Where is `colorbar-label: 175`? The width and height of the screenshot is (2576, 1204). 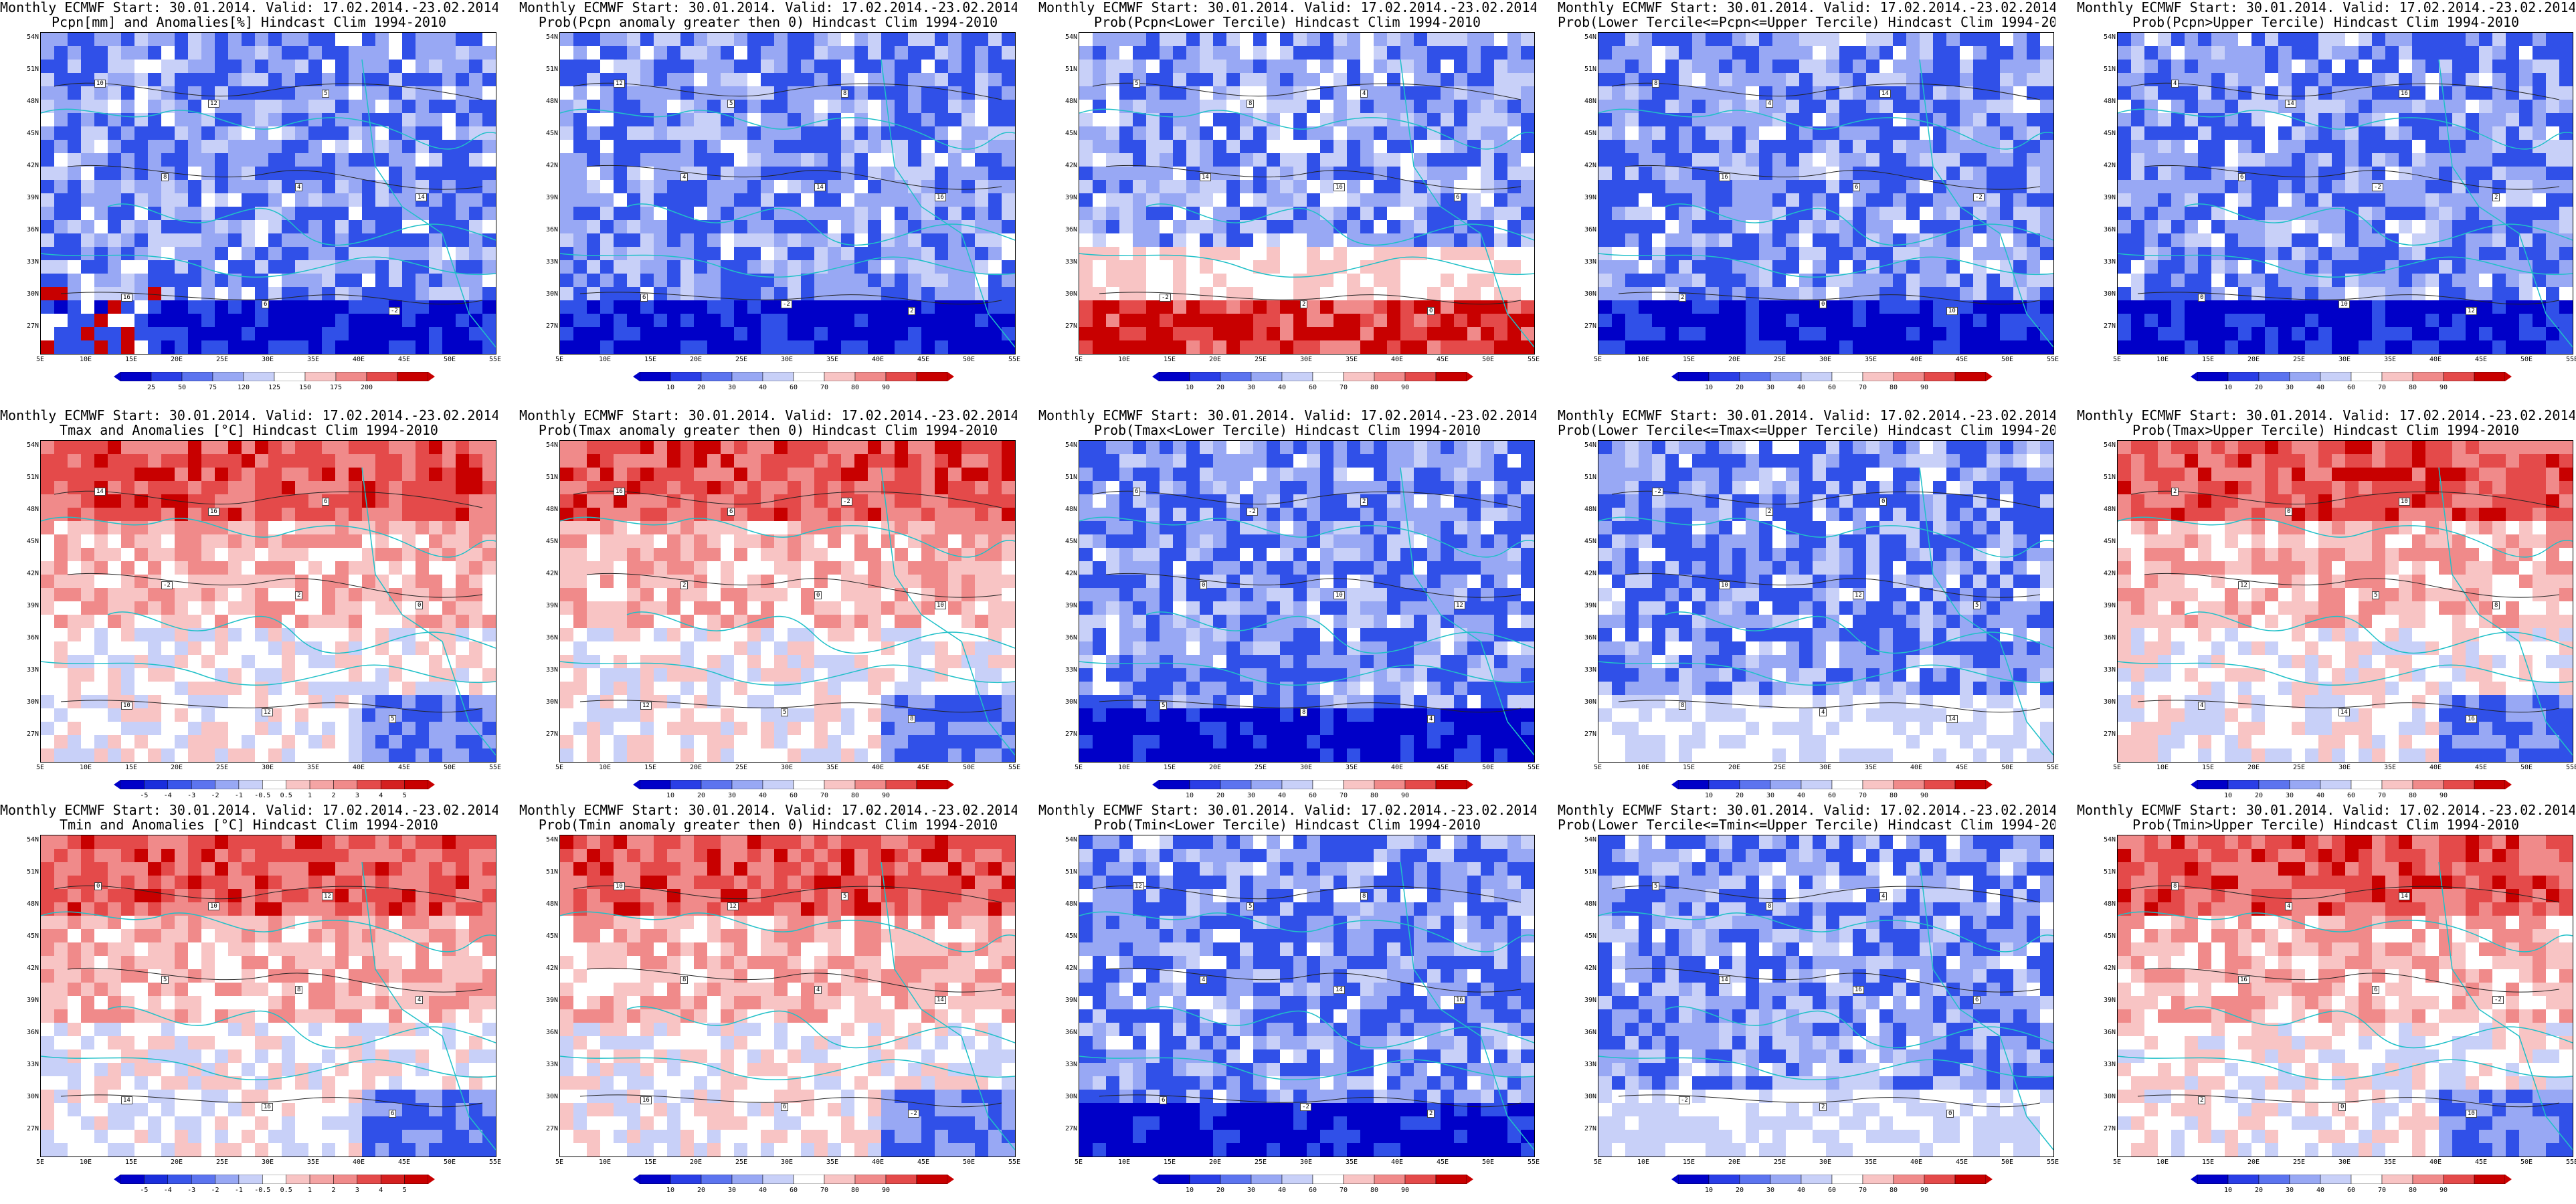
colorbar-label: 175 is located at coordinates (336, 387).